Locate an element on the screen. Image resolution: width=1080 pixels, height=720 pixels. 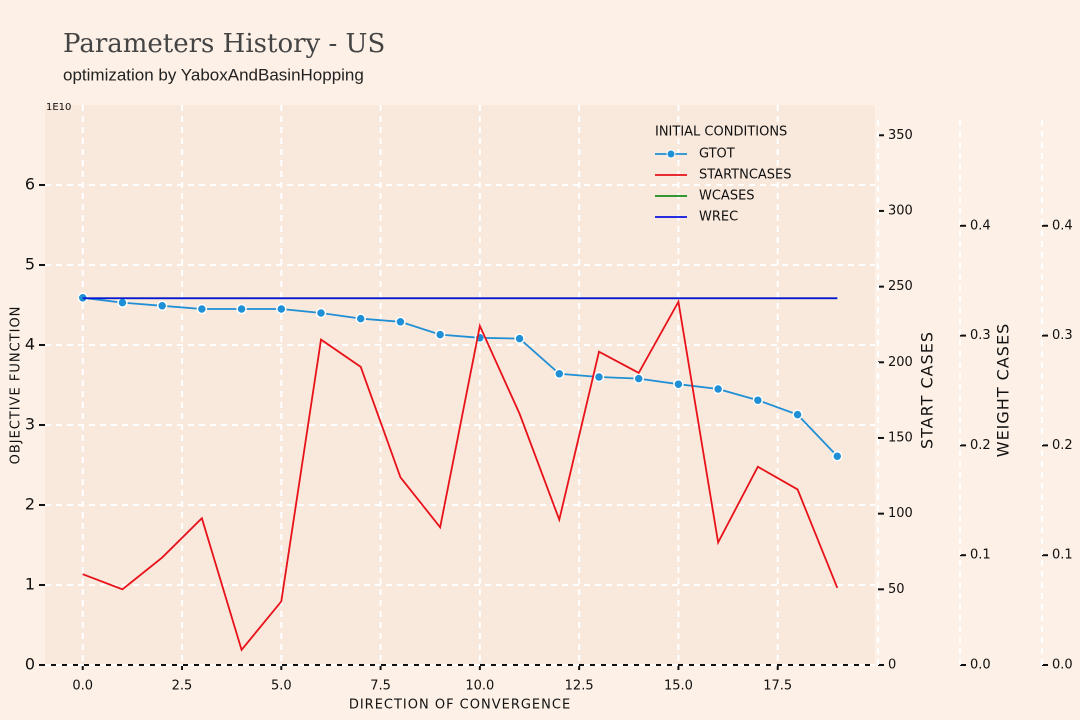
y4-tick-label: 0.3 is located at coordinates (1062, 335).